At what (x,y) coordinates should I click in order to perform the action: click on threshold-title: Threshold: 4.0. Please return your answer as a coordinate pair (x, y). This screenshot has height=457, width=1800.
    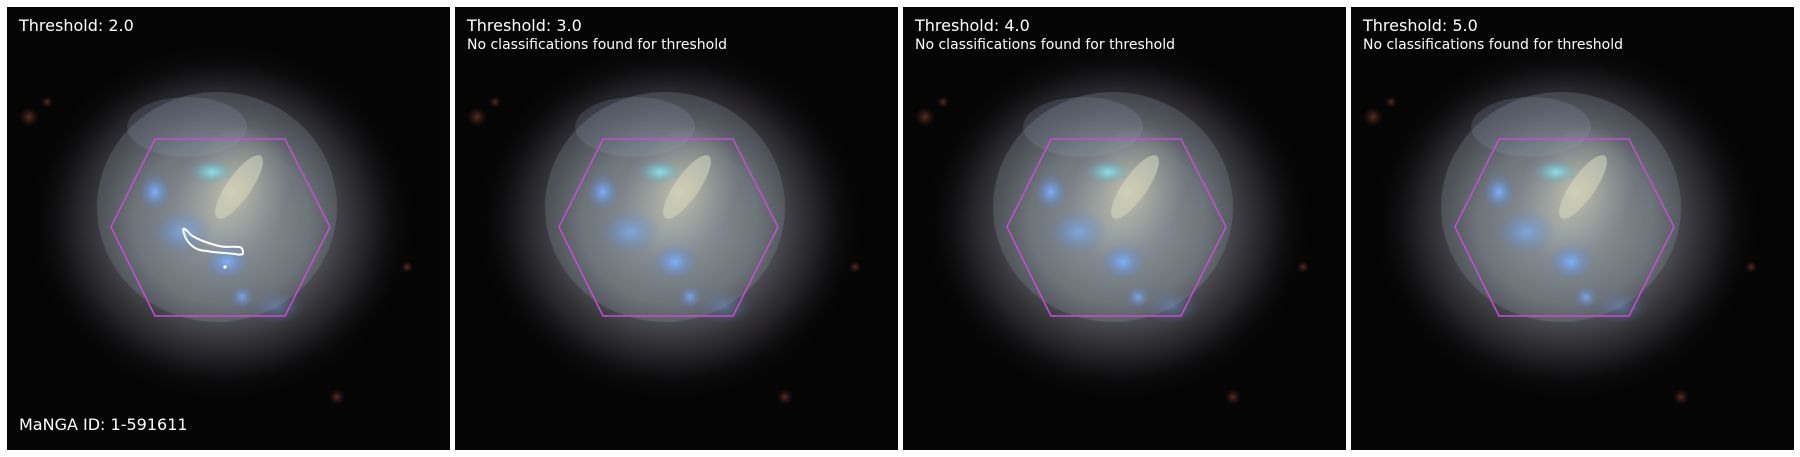
    Looking at the image, I should click on (972, 25).